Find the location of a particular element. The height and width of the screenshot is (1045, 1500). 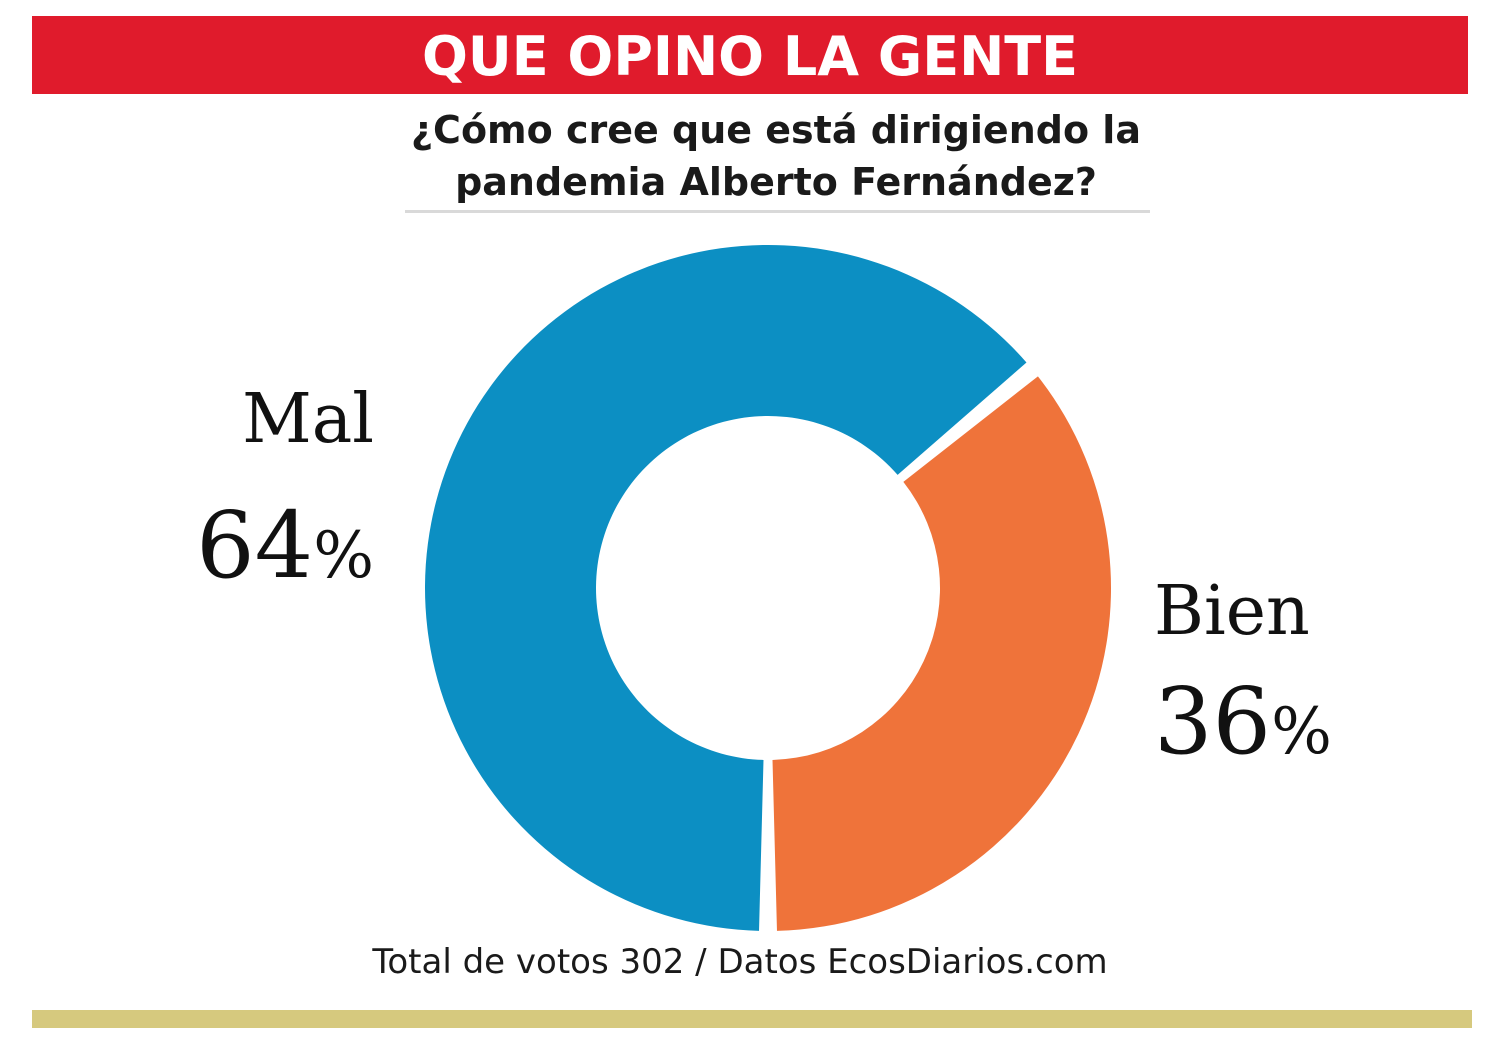

slice-value-mal: 64% is located at coordinates (285, 546).